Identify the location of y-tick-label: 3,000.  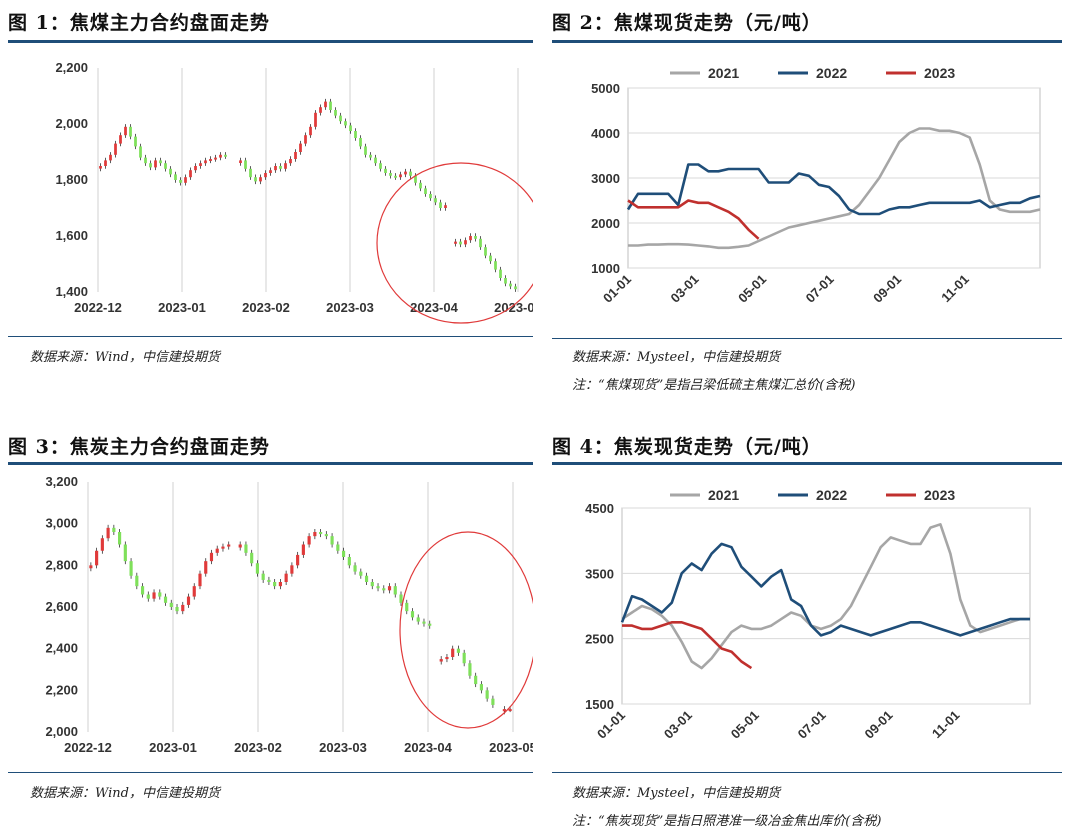
(61, 523).